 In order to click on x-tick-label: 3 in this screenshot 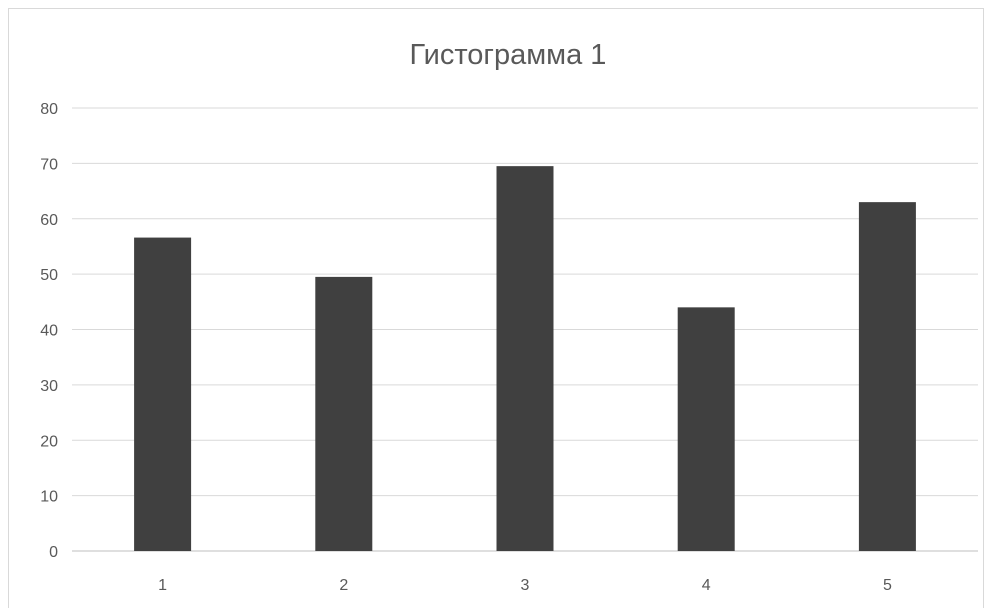, I will do `click(525, 585)`.